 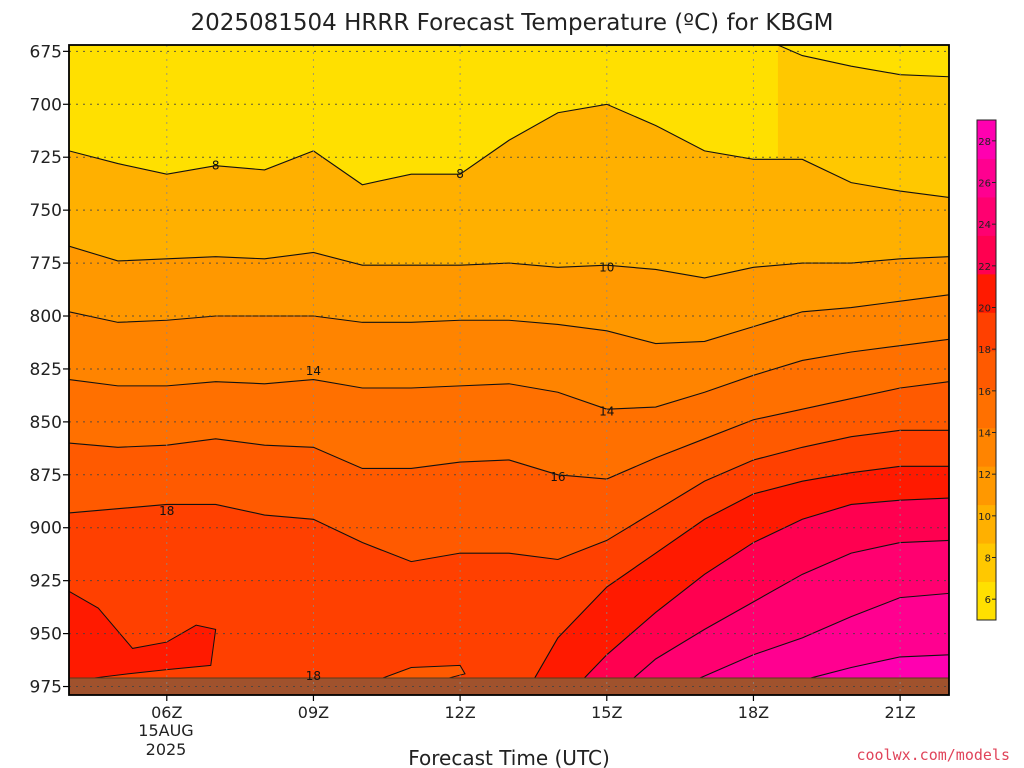 I want to click on colorbar-tick-label: 18, so click(x=984, y=350).